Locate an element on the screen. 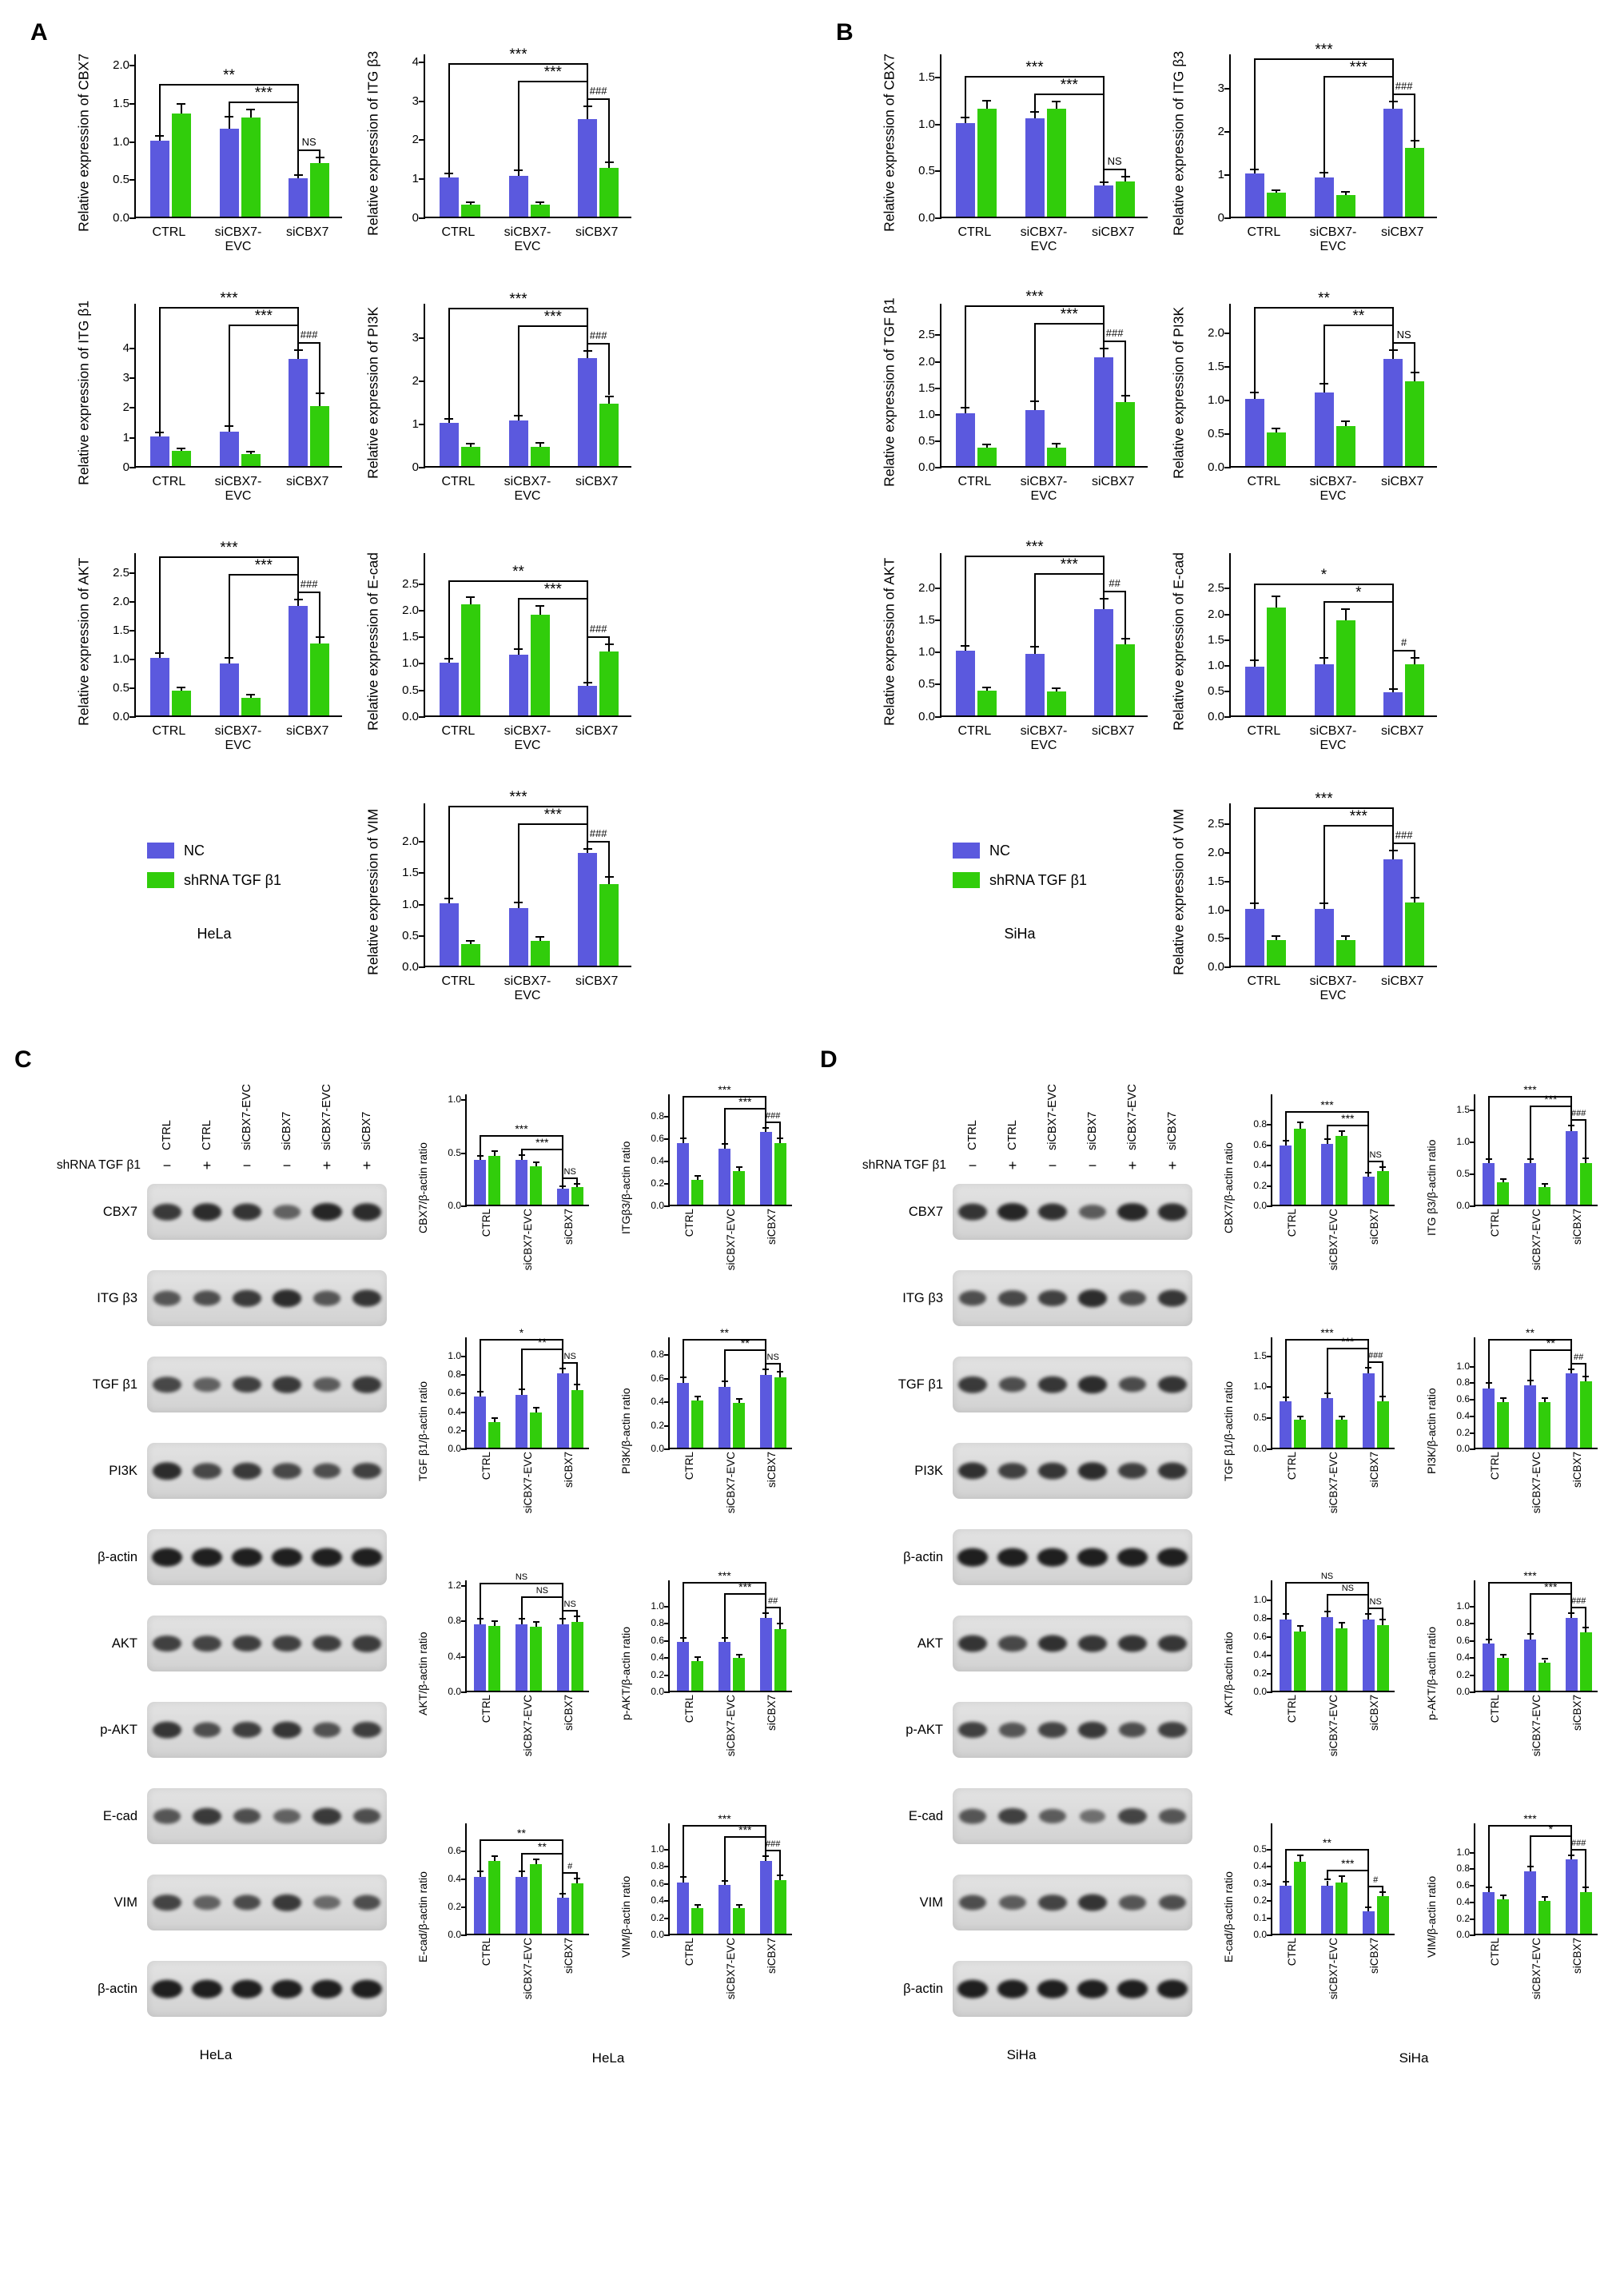 This screenshot has height=2291, width=1624. x-tick-label-text: siCBX7 is located at coordinates (569, 1470).